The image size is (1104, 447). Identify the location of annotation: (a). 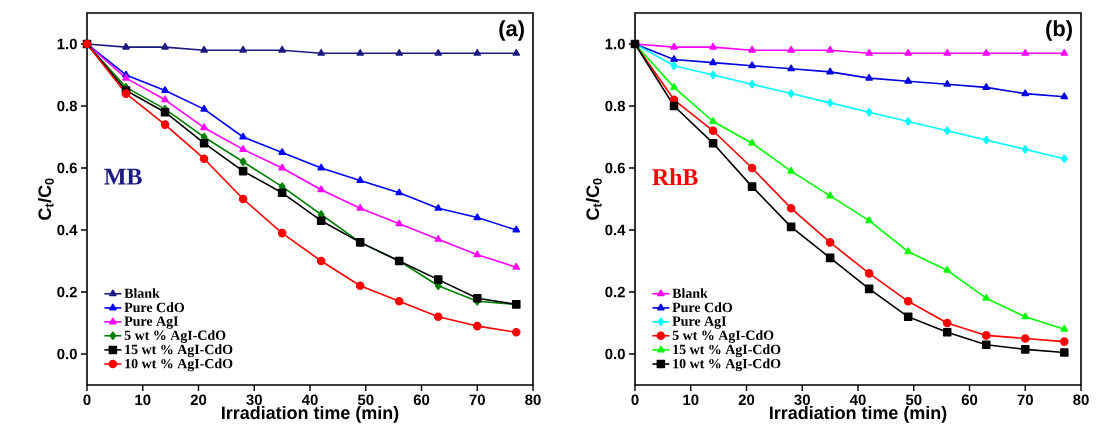
(511, 30).